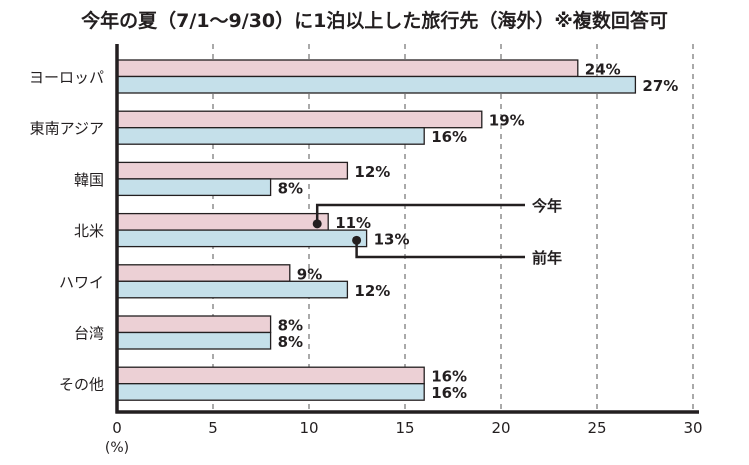 This screenshot has height=465, width=749. I want to click on category-label: ヨーロッパ, so click(66, 78).